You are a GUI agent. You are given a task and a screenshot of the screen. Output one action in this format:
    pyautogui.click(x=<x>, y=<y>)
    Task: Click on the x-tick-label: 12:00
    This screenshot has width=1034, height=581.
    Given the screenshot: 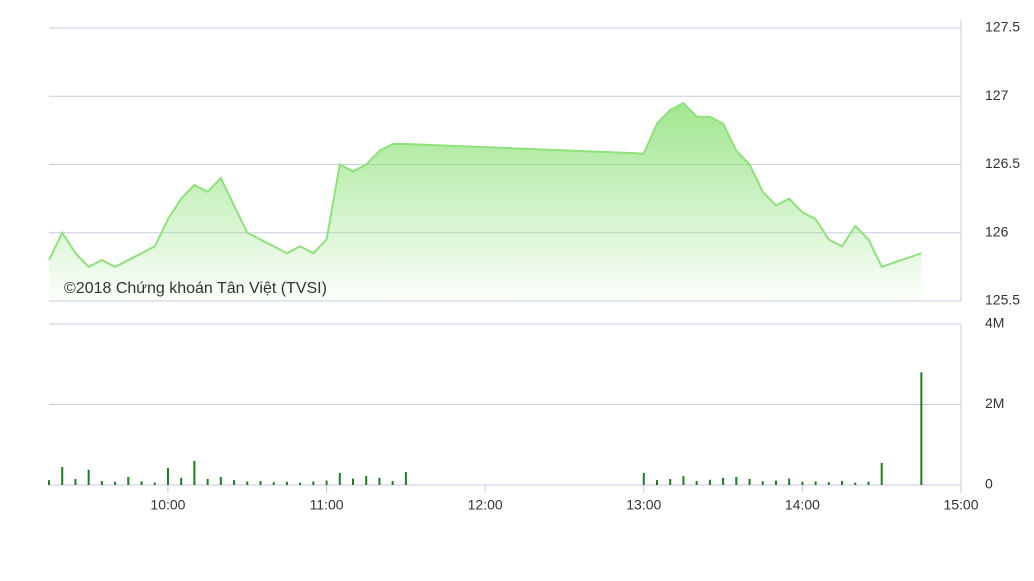 What is the action you would take?
    pyautogui.click(x=485, y=505)
    